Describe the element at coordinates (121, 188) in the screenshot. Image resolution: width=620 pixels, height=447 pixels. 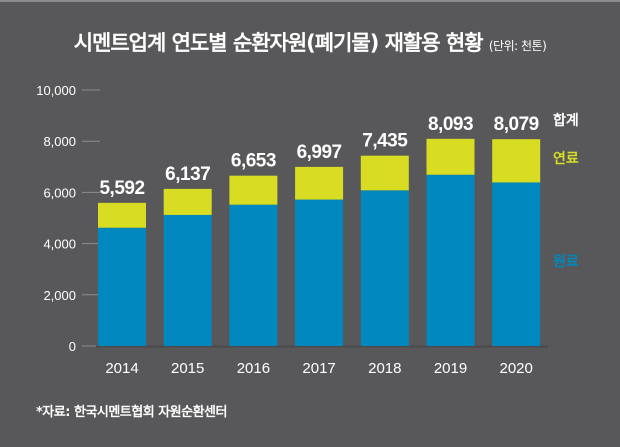
I see `total-value-label: 5,592` at that location.